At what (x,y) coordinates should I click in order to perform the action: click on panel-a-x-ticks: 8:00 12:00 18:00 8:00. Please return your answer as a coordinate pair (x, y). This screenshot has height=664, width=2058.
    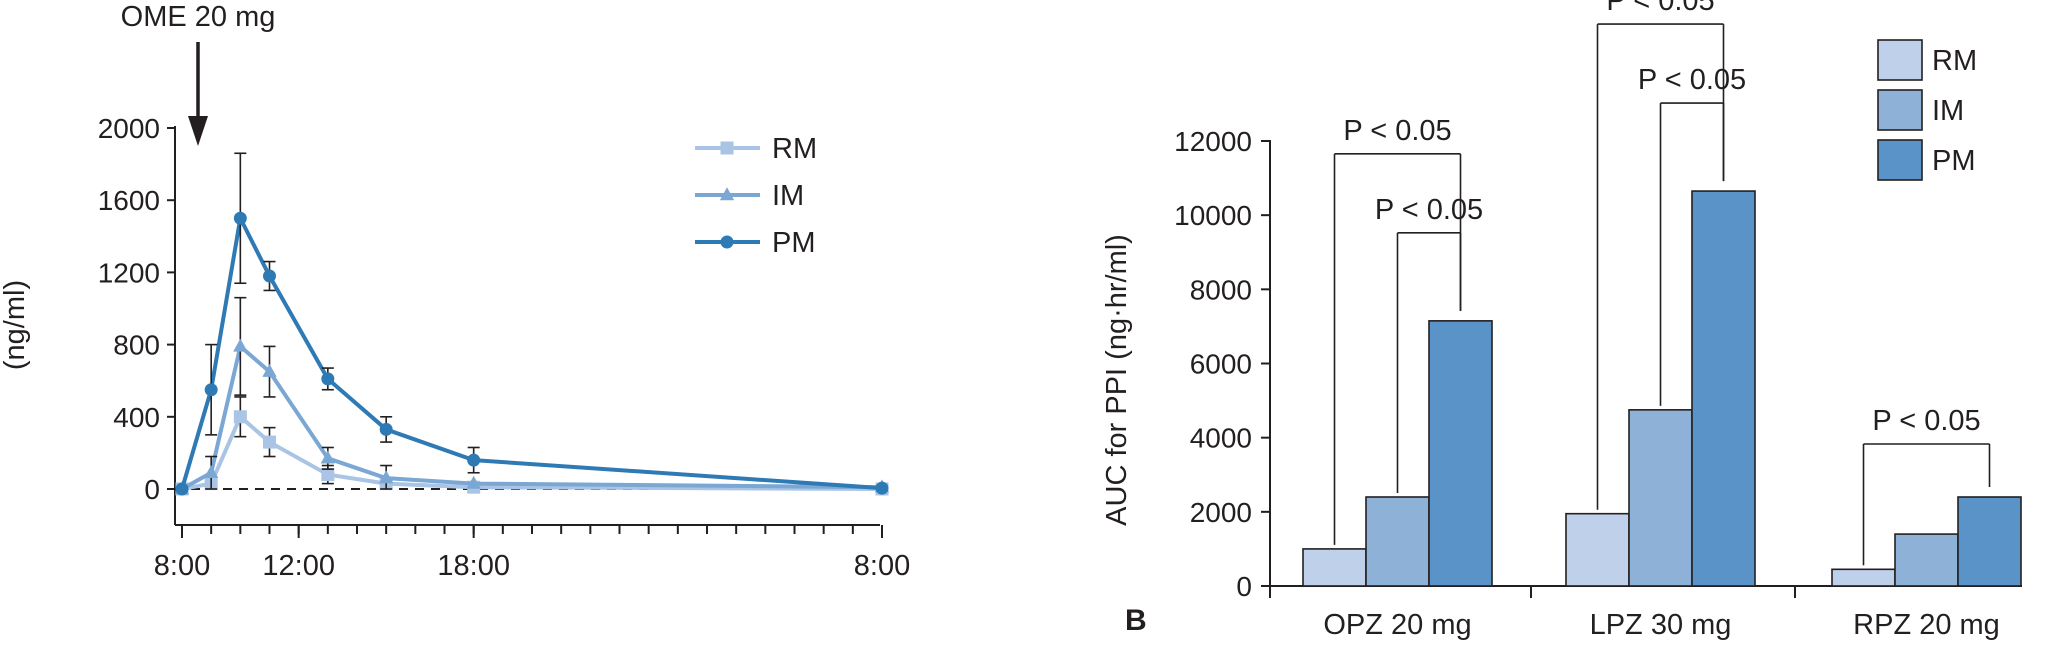
    Looking at the image, I should click on (532, 553).